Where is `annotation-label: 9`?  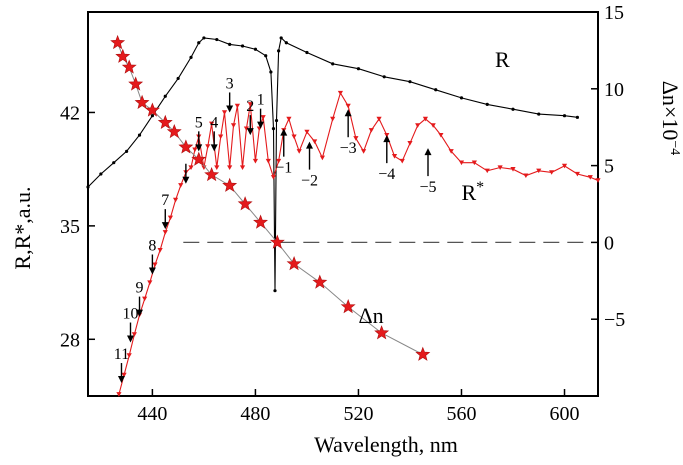 annotation-label: 9 is located at coordinates (140, 288).